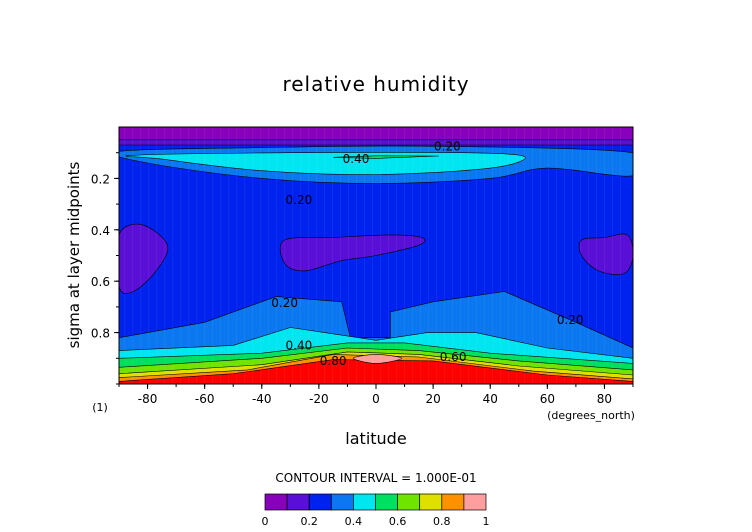 The width and height of the screenshot is (752, 532). Describe the element at coordinates (376, 371) in the screenshot. I see `fill-level-0.9-lower` at that location.